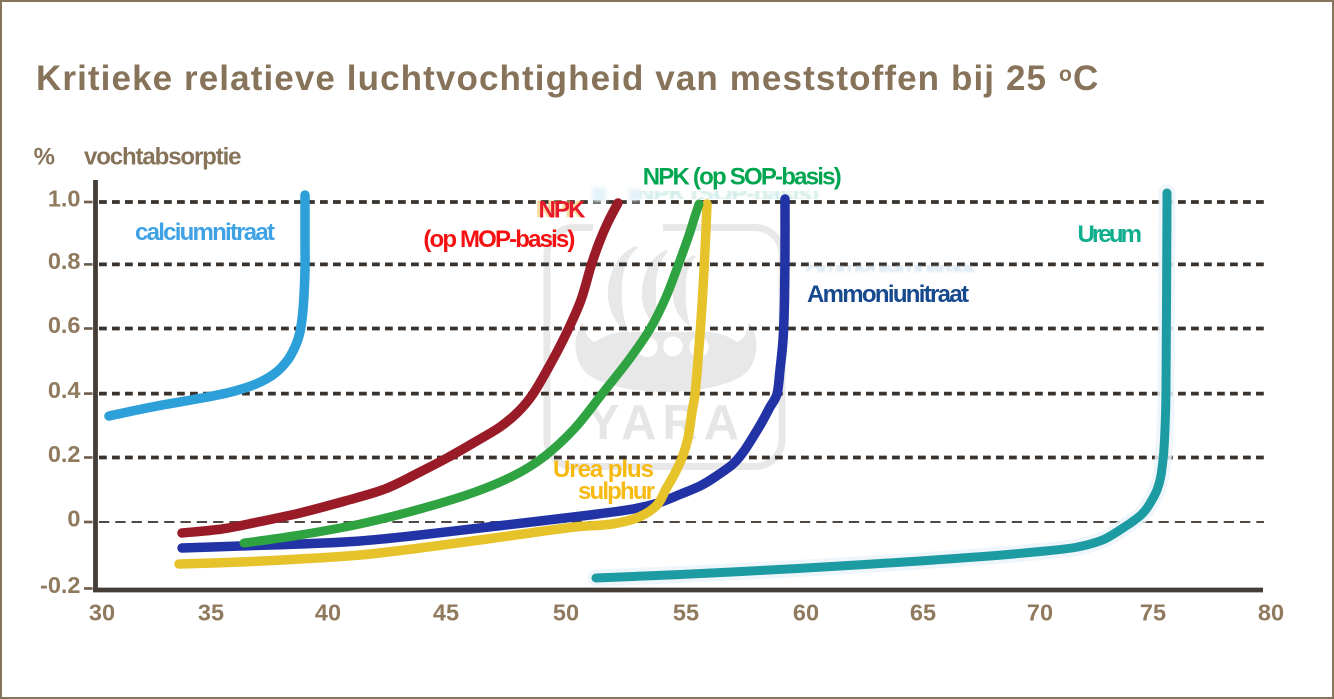  I want to click on svg-text: NPK (SOP-basis), so click(728, 194).